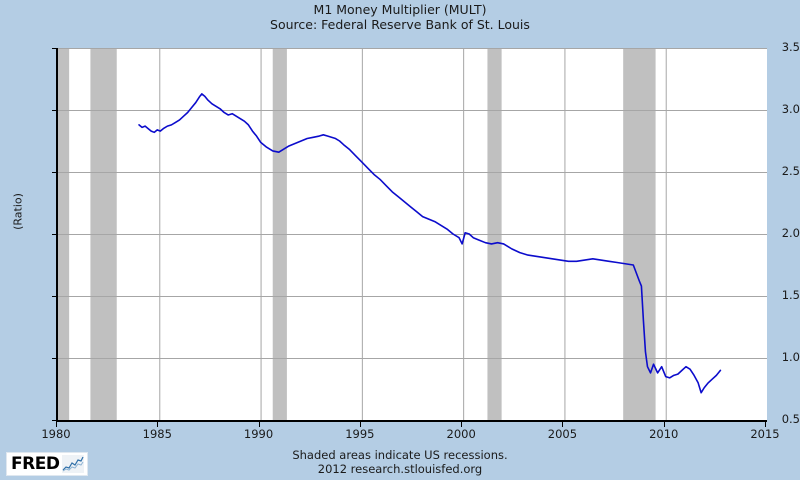 The image size is (800, 480). What do you see at coordinates (35, 463) in the screenshot?
I see `fred-wordmark: FRED` at bounding box center [35, 463].